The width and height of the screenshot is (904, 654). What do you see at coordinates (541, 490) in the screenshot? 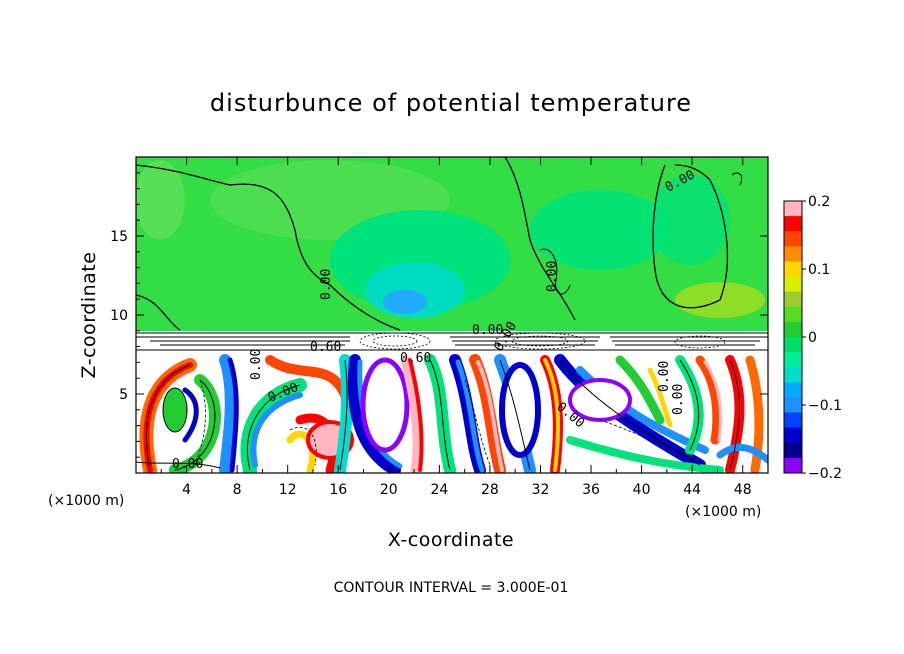
I see `x-tick-label: 32` at bounding box center [541, 490].